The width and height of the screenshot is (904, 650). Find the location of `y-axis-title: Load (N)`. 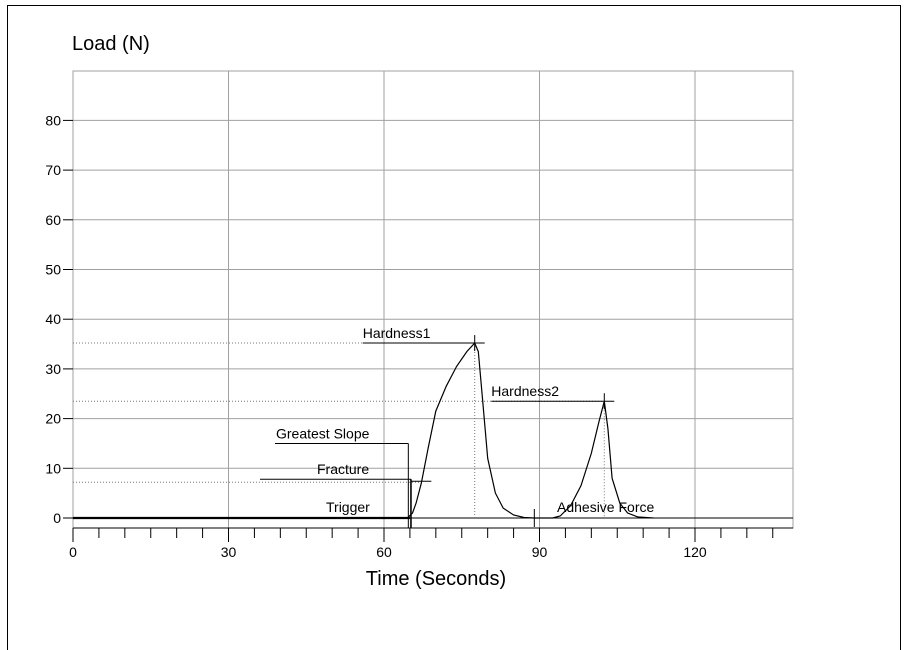

y-axis-title: Load (N) is located at coordinates (111, 44).